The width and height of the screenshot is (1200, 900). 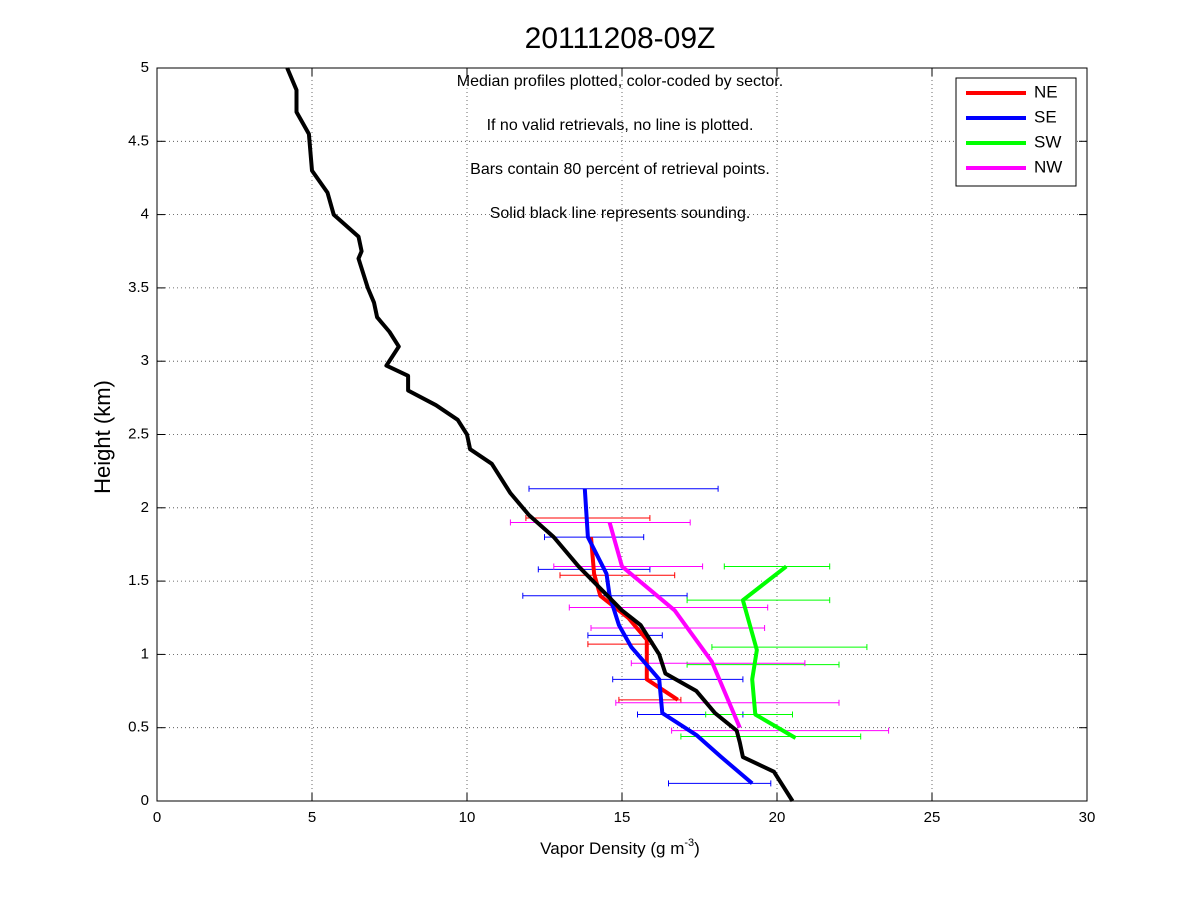 What do you see at coordinates (312, 817) in the screenshot?
I see `x-tick-label: 5` at bounding box center [312, 817].